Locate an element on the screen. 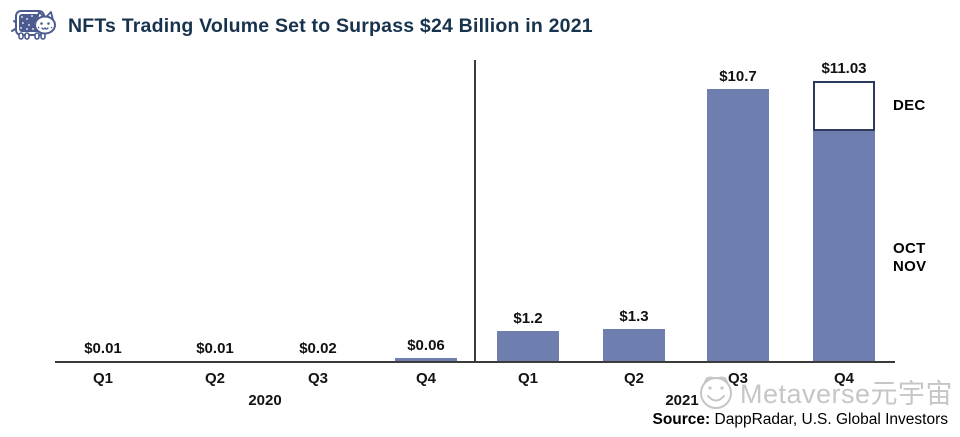 This screenshot has height=437, width=960. bar-2021-q3 is located at coordinates (738, 225).